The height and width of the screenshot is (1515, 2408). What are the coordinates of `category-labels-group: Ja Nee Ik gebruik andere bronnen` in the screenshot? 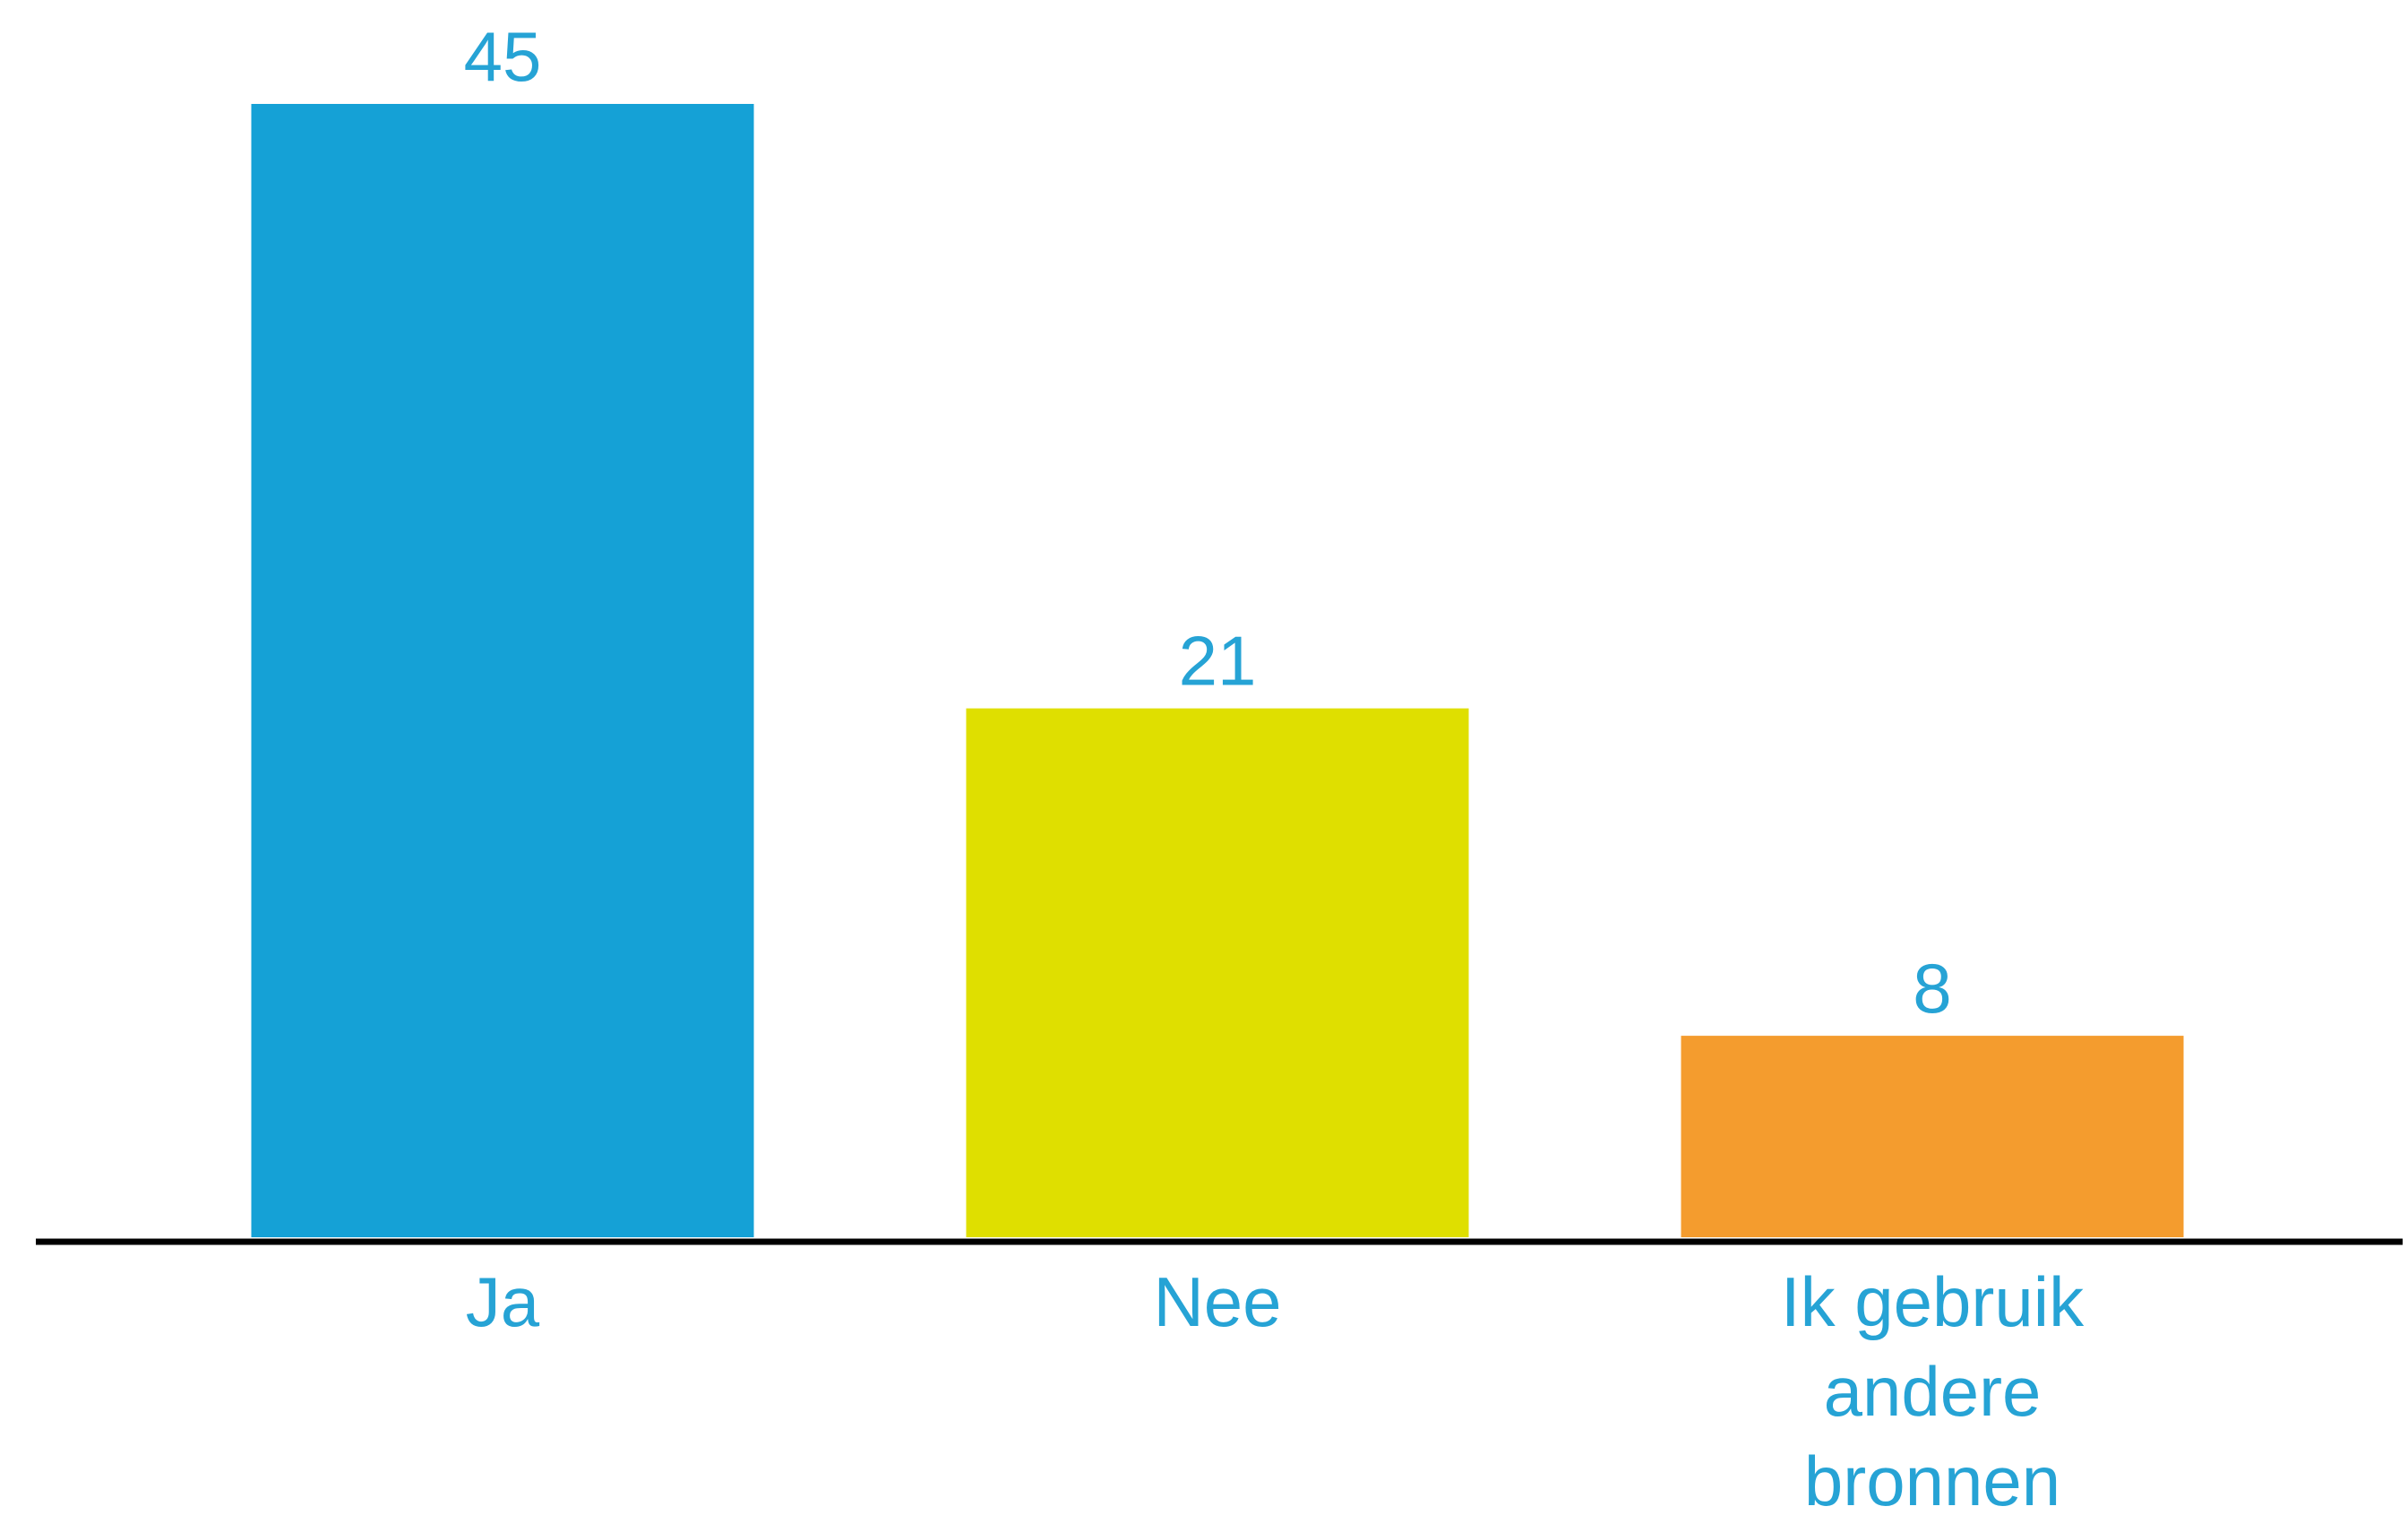 It's located at (1275, 1388).